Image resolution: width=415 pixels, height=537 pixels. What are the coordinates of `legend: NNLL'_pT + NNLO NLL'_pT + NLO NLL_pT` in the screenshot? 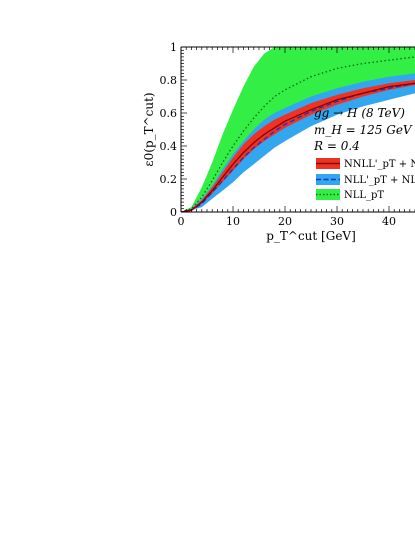 It's located at (365, 179).